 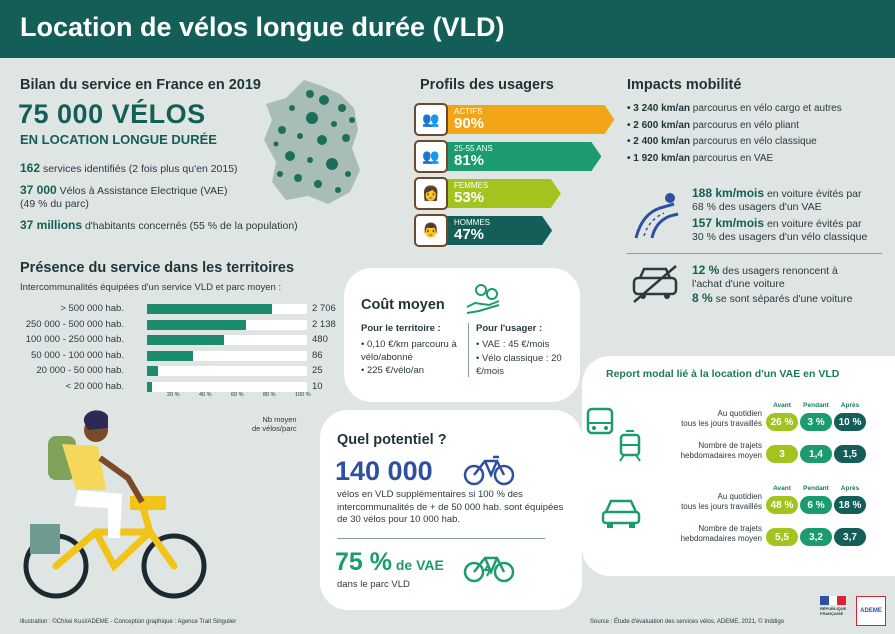 What do you see at coordinates (850, 505) in the screenshot?
I see `report-value-pill: 18 %` at bounding box center [850, 505].